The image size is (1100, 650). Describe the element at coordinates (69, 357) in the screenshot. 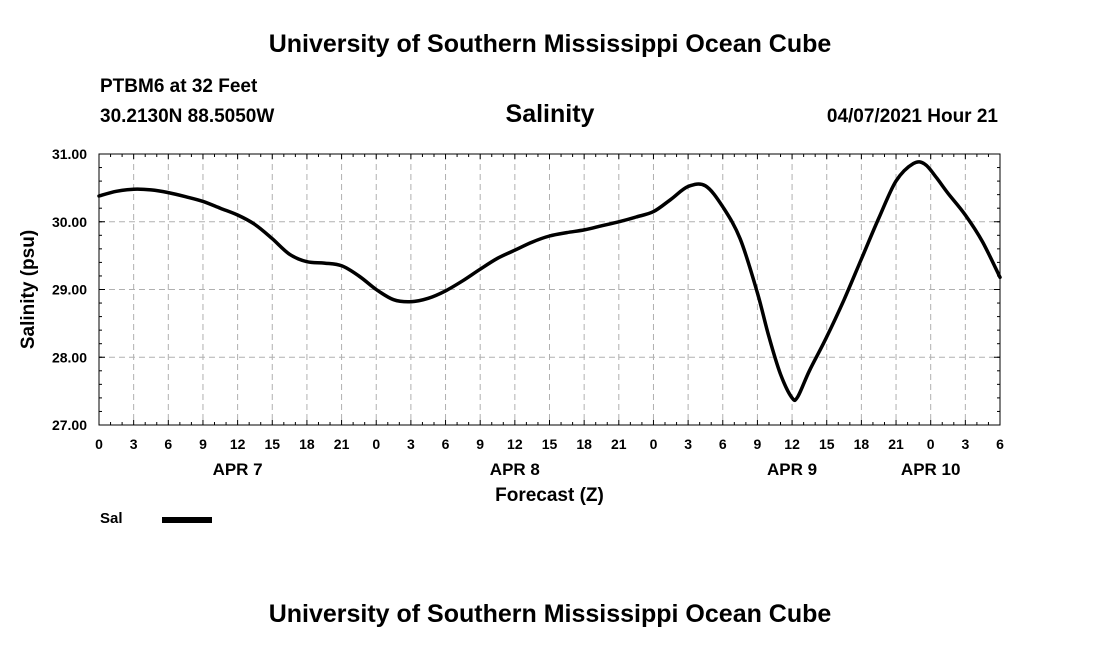

I see `y-tick-label: 28.00` at that location.